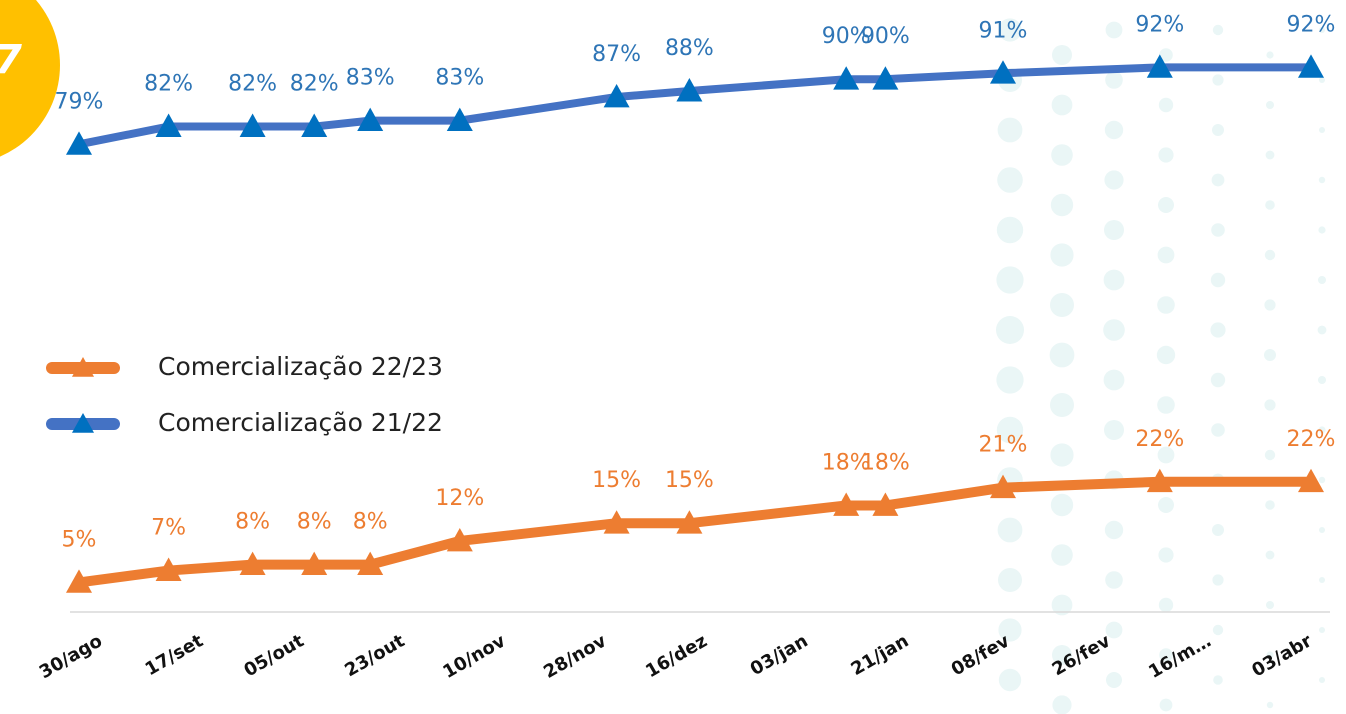 The image size is (1346, 714). I want to click on legend-label: Comercialização 21/22, so click(300, 422).